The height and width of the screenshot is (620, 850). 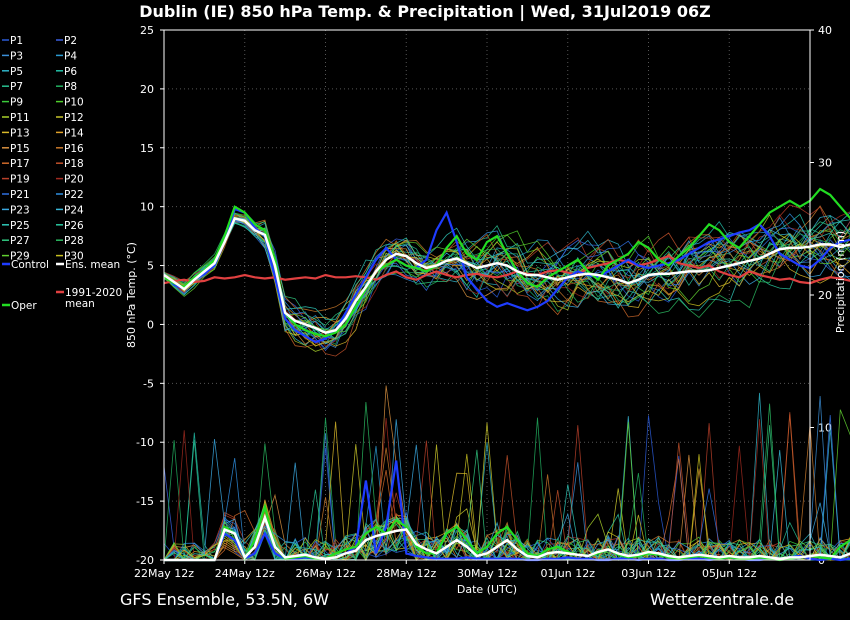 What do you see at coordinates (148, 383) in the screenshot?
I see `y-tick-label: -5` at bounding box center [148, 383].